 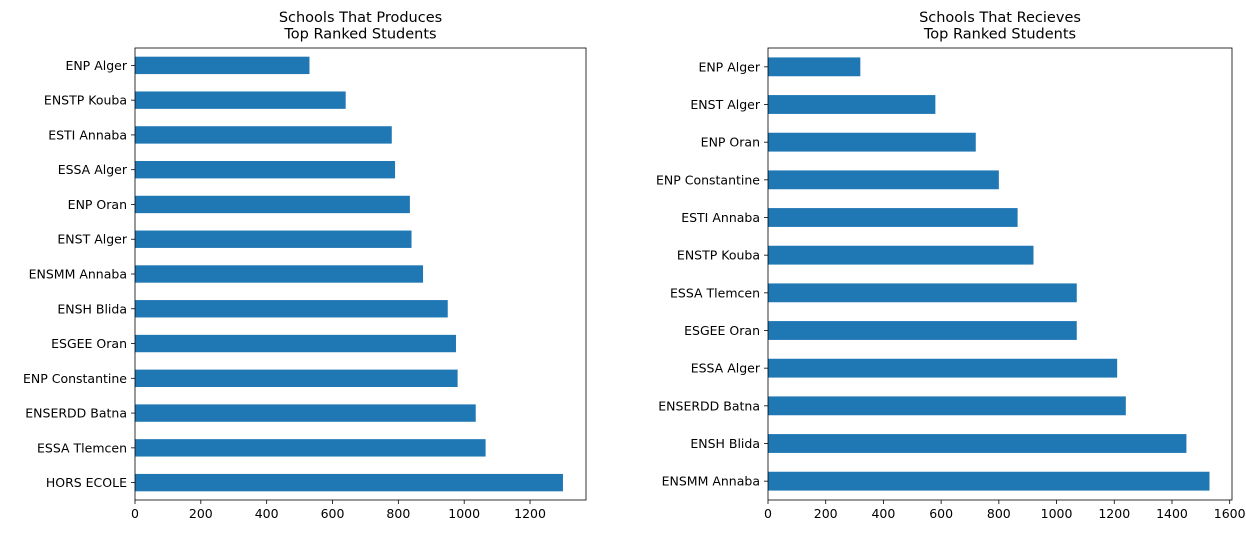 What do you see at coordinates (1000, 18) in the screenshot?
I see `chart-title-line: Schools That Recieves` at bounding box center [1000, 18].